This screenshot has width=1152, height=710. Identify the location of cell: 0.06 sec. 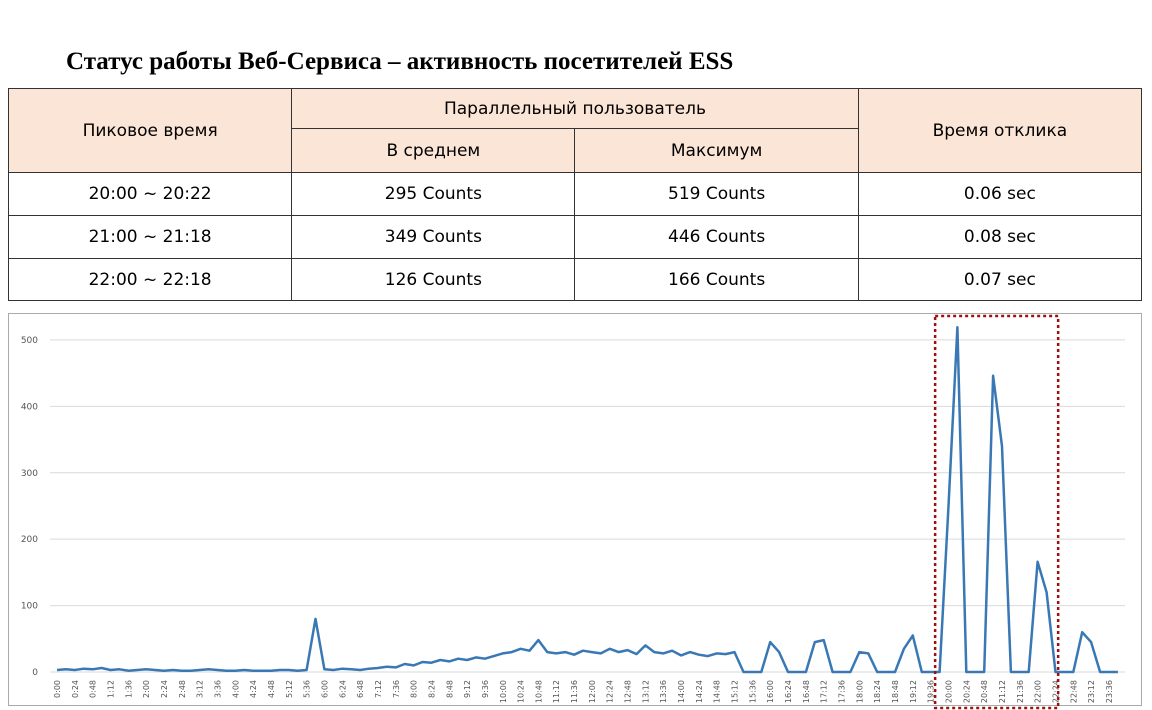
(1000, 194).